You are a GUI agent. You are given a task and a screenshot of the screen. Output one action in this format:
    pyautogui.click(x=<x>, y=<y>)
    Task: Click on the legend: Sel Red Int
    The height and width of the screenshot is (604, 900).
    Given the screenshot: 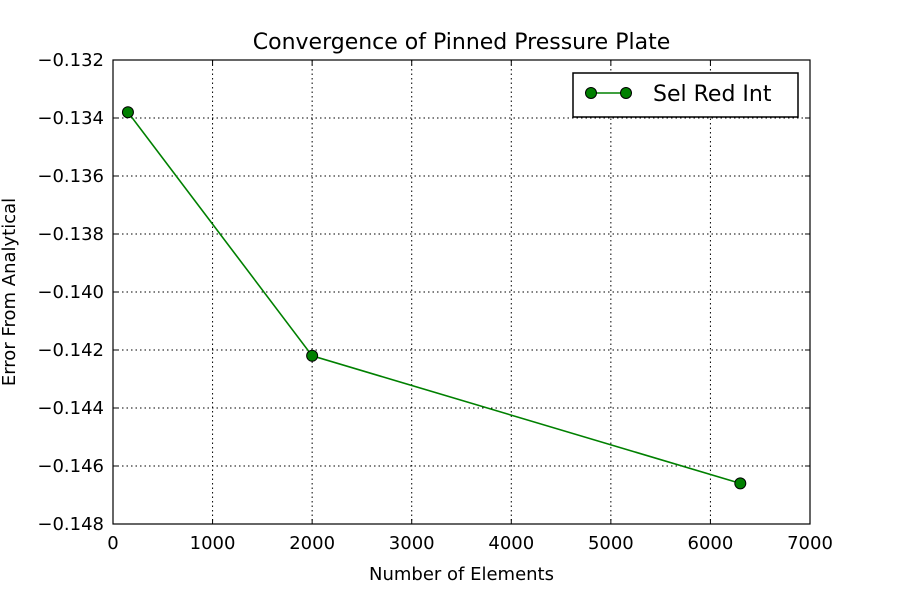 What is the action you would take?
    pyautogui.click(x=685, y=95)
    